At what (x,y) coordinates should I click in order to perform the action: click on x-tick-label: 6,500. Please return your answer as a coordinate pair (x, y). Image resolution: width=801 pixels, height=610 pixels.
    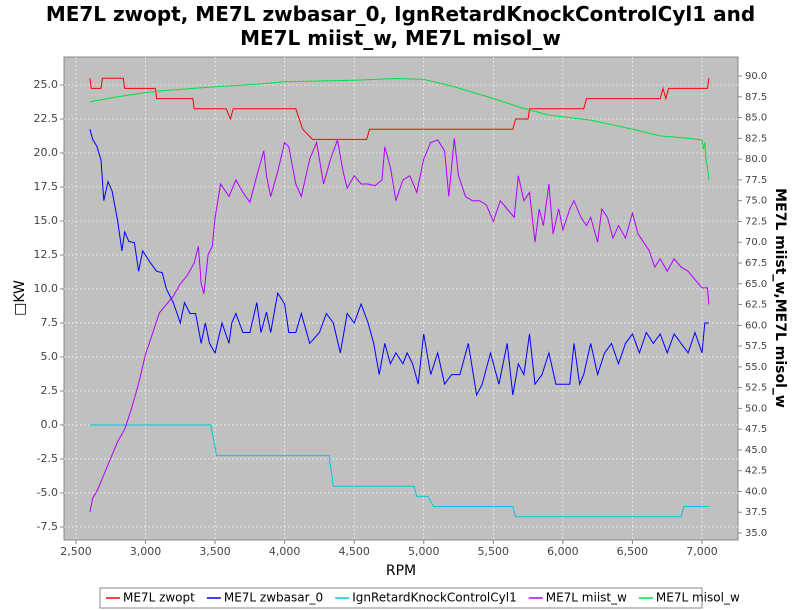
    Looking at the image, I should click on (633, 551).